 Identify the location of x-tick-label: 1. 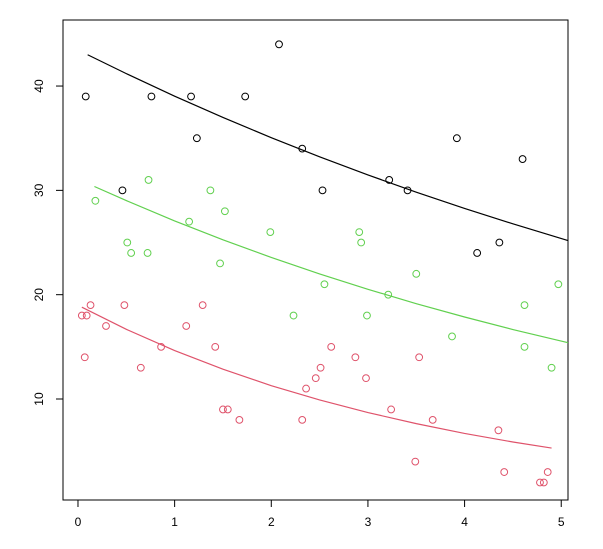
(174, 522).